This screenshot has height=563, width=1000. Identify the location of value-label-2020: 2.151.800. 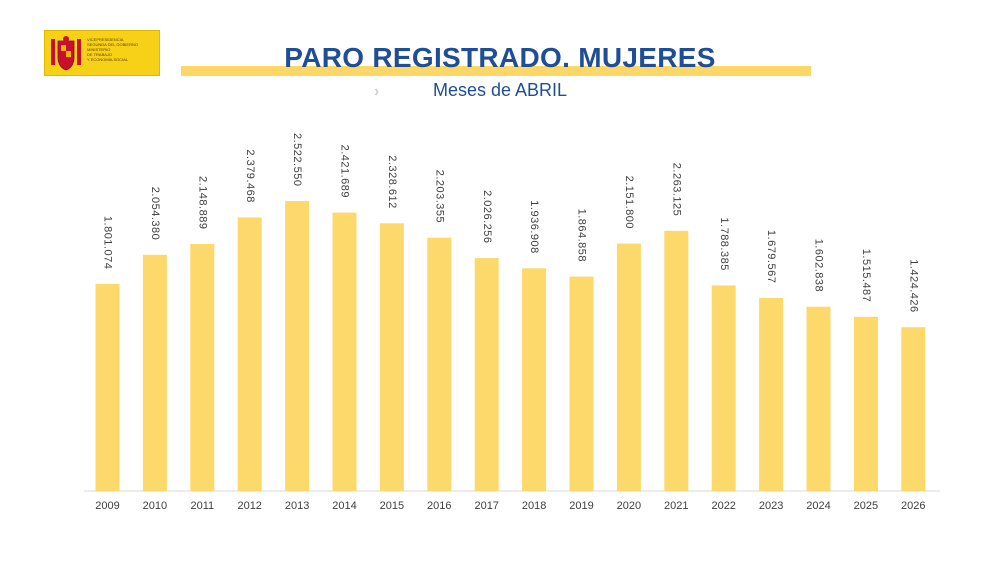
(629, 202).